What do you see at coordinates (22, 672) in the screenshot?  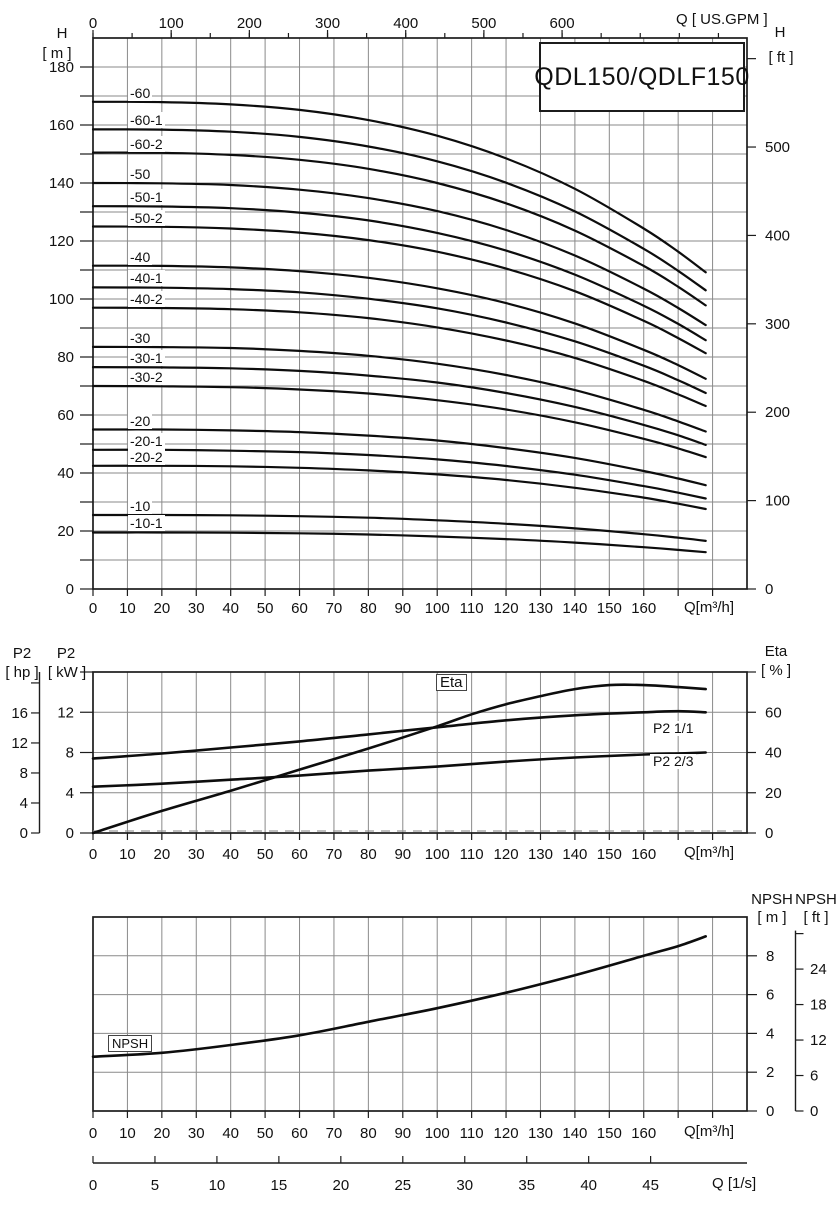 I see `hp-axis-unit: [ hp ]` at bounding box center [22, 672].